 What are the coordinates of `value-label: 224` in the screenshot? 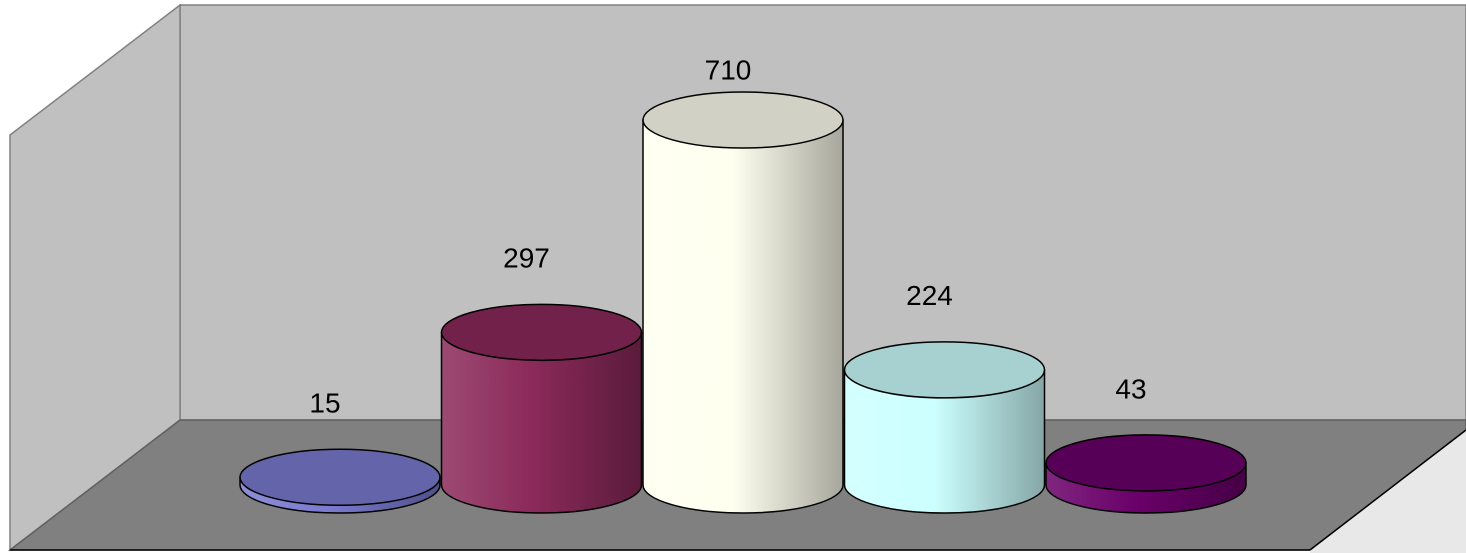 It's located at (929, 295).